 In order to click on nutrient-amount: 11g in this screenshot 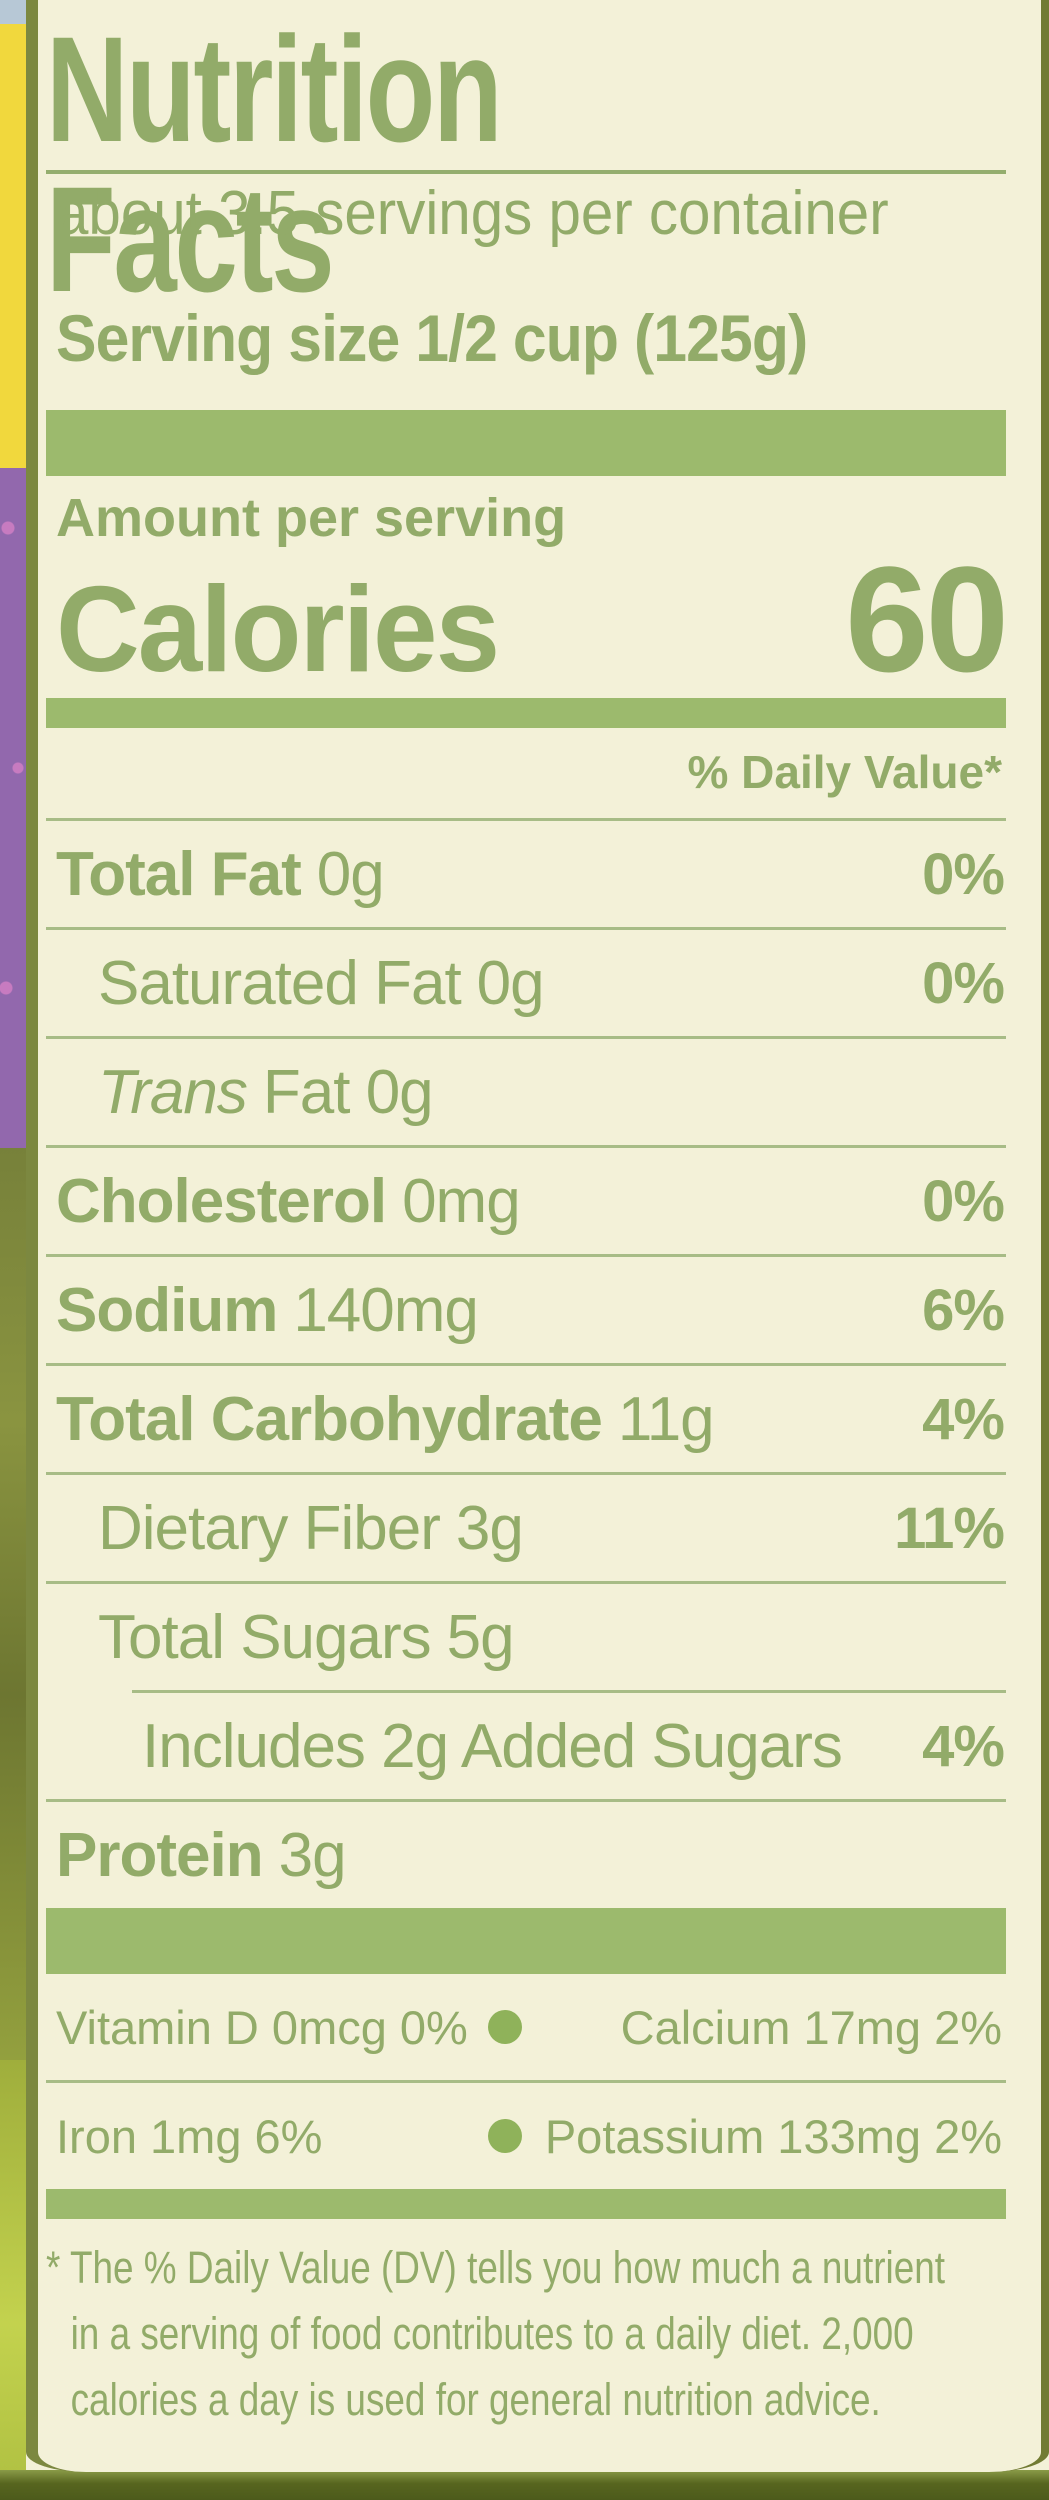, I will do `click(666, 1419)`.